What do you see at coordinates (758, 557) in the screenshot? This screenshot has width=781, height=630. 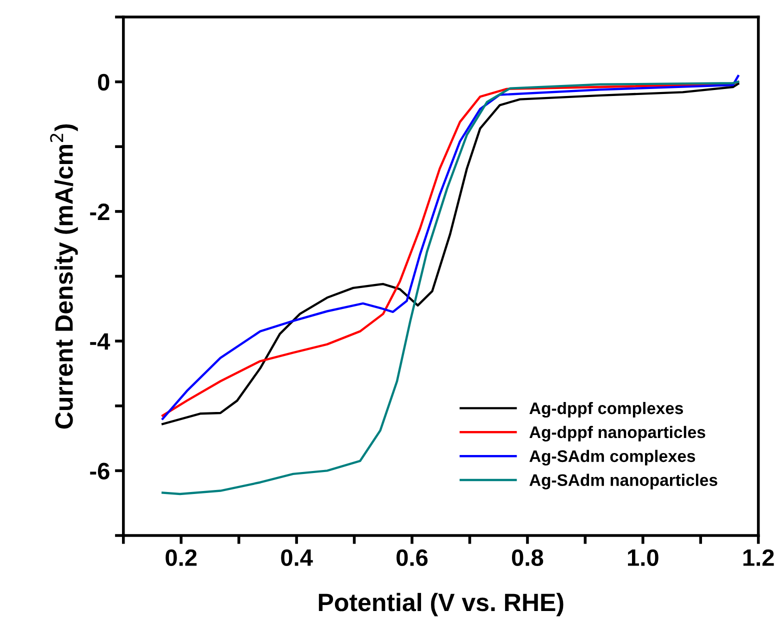 I see `x-tick-label: 1.2` at bounding box center [758, 557].